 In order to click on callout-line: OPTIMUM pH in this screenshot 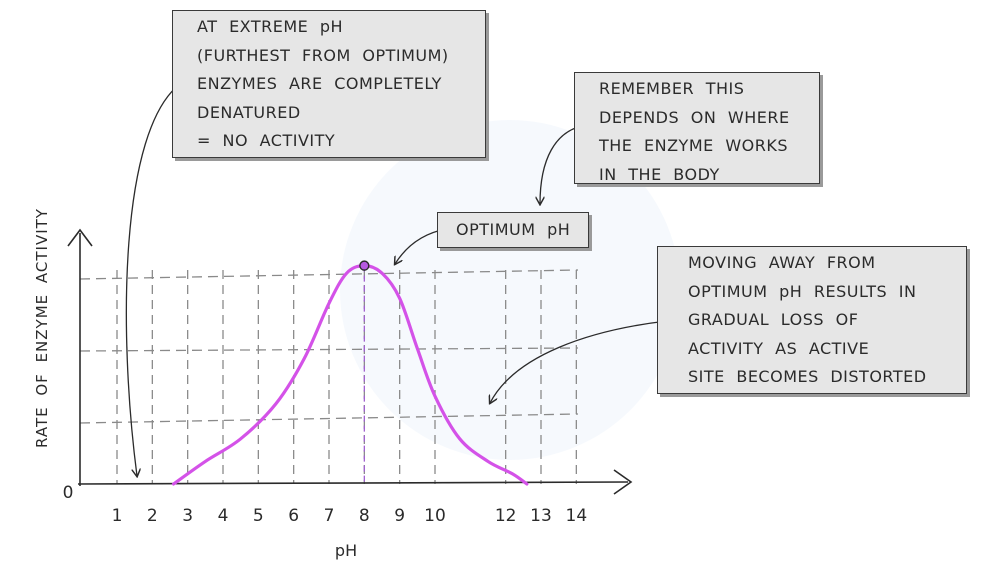, I will do `click(513, 229)`.